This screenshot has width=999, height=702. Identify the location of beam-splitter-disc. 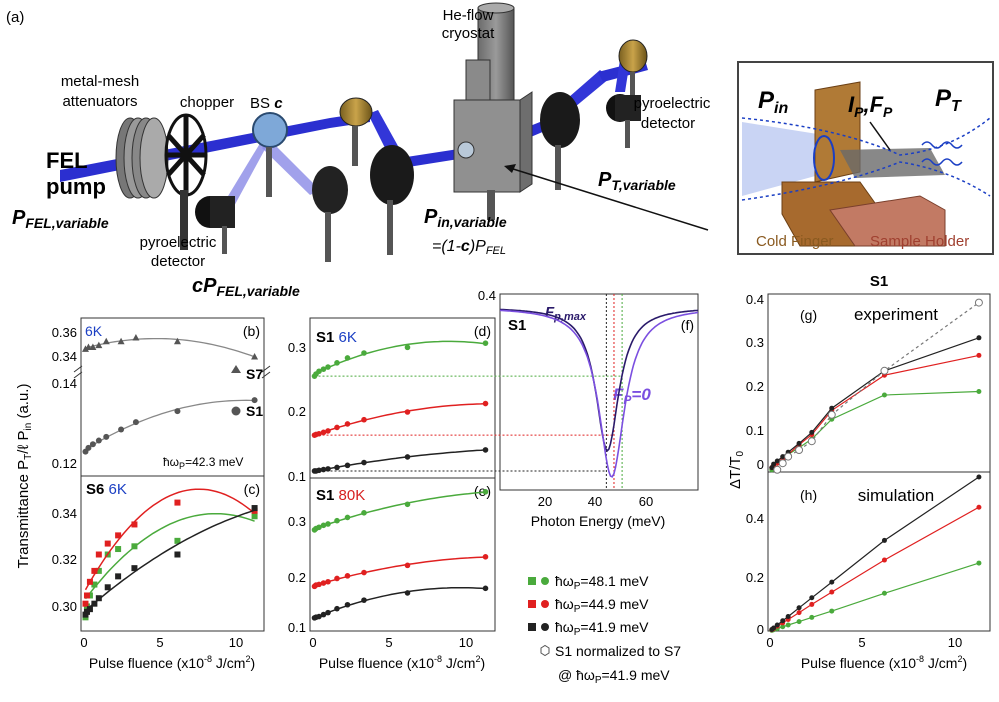
(270, 130).